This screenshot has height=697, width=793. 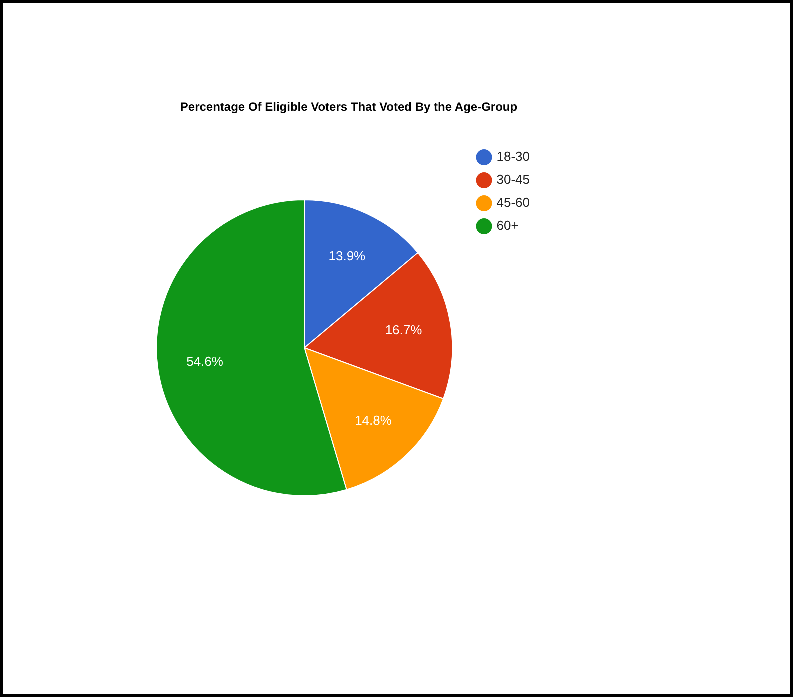 I want to click on legend-label: 60+, so click(x=507, y=226).